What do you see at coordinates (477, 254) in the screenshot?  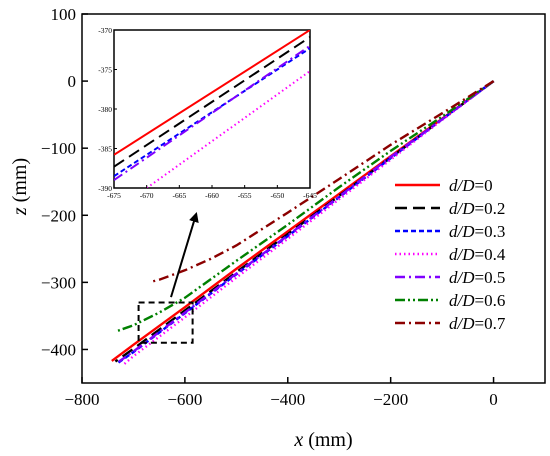 I see `legend-label: d/D=0.4` at bounding box center [477, 254].